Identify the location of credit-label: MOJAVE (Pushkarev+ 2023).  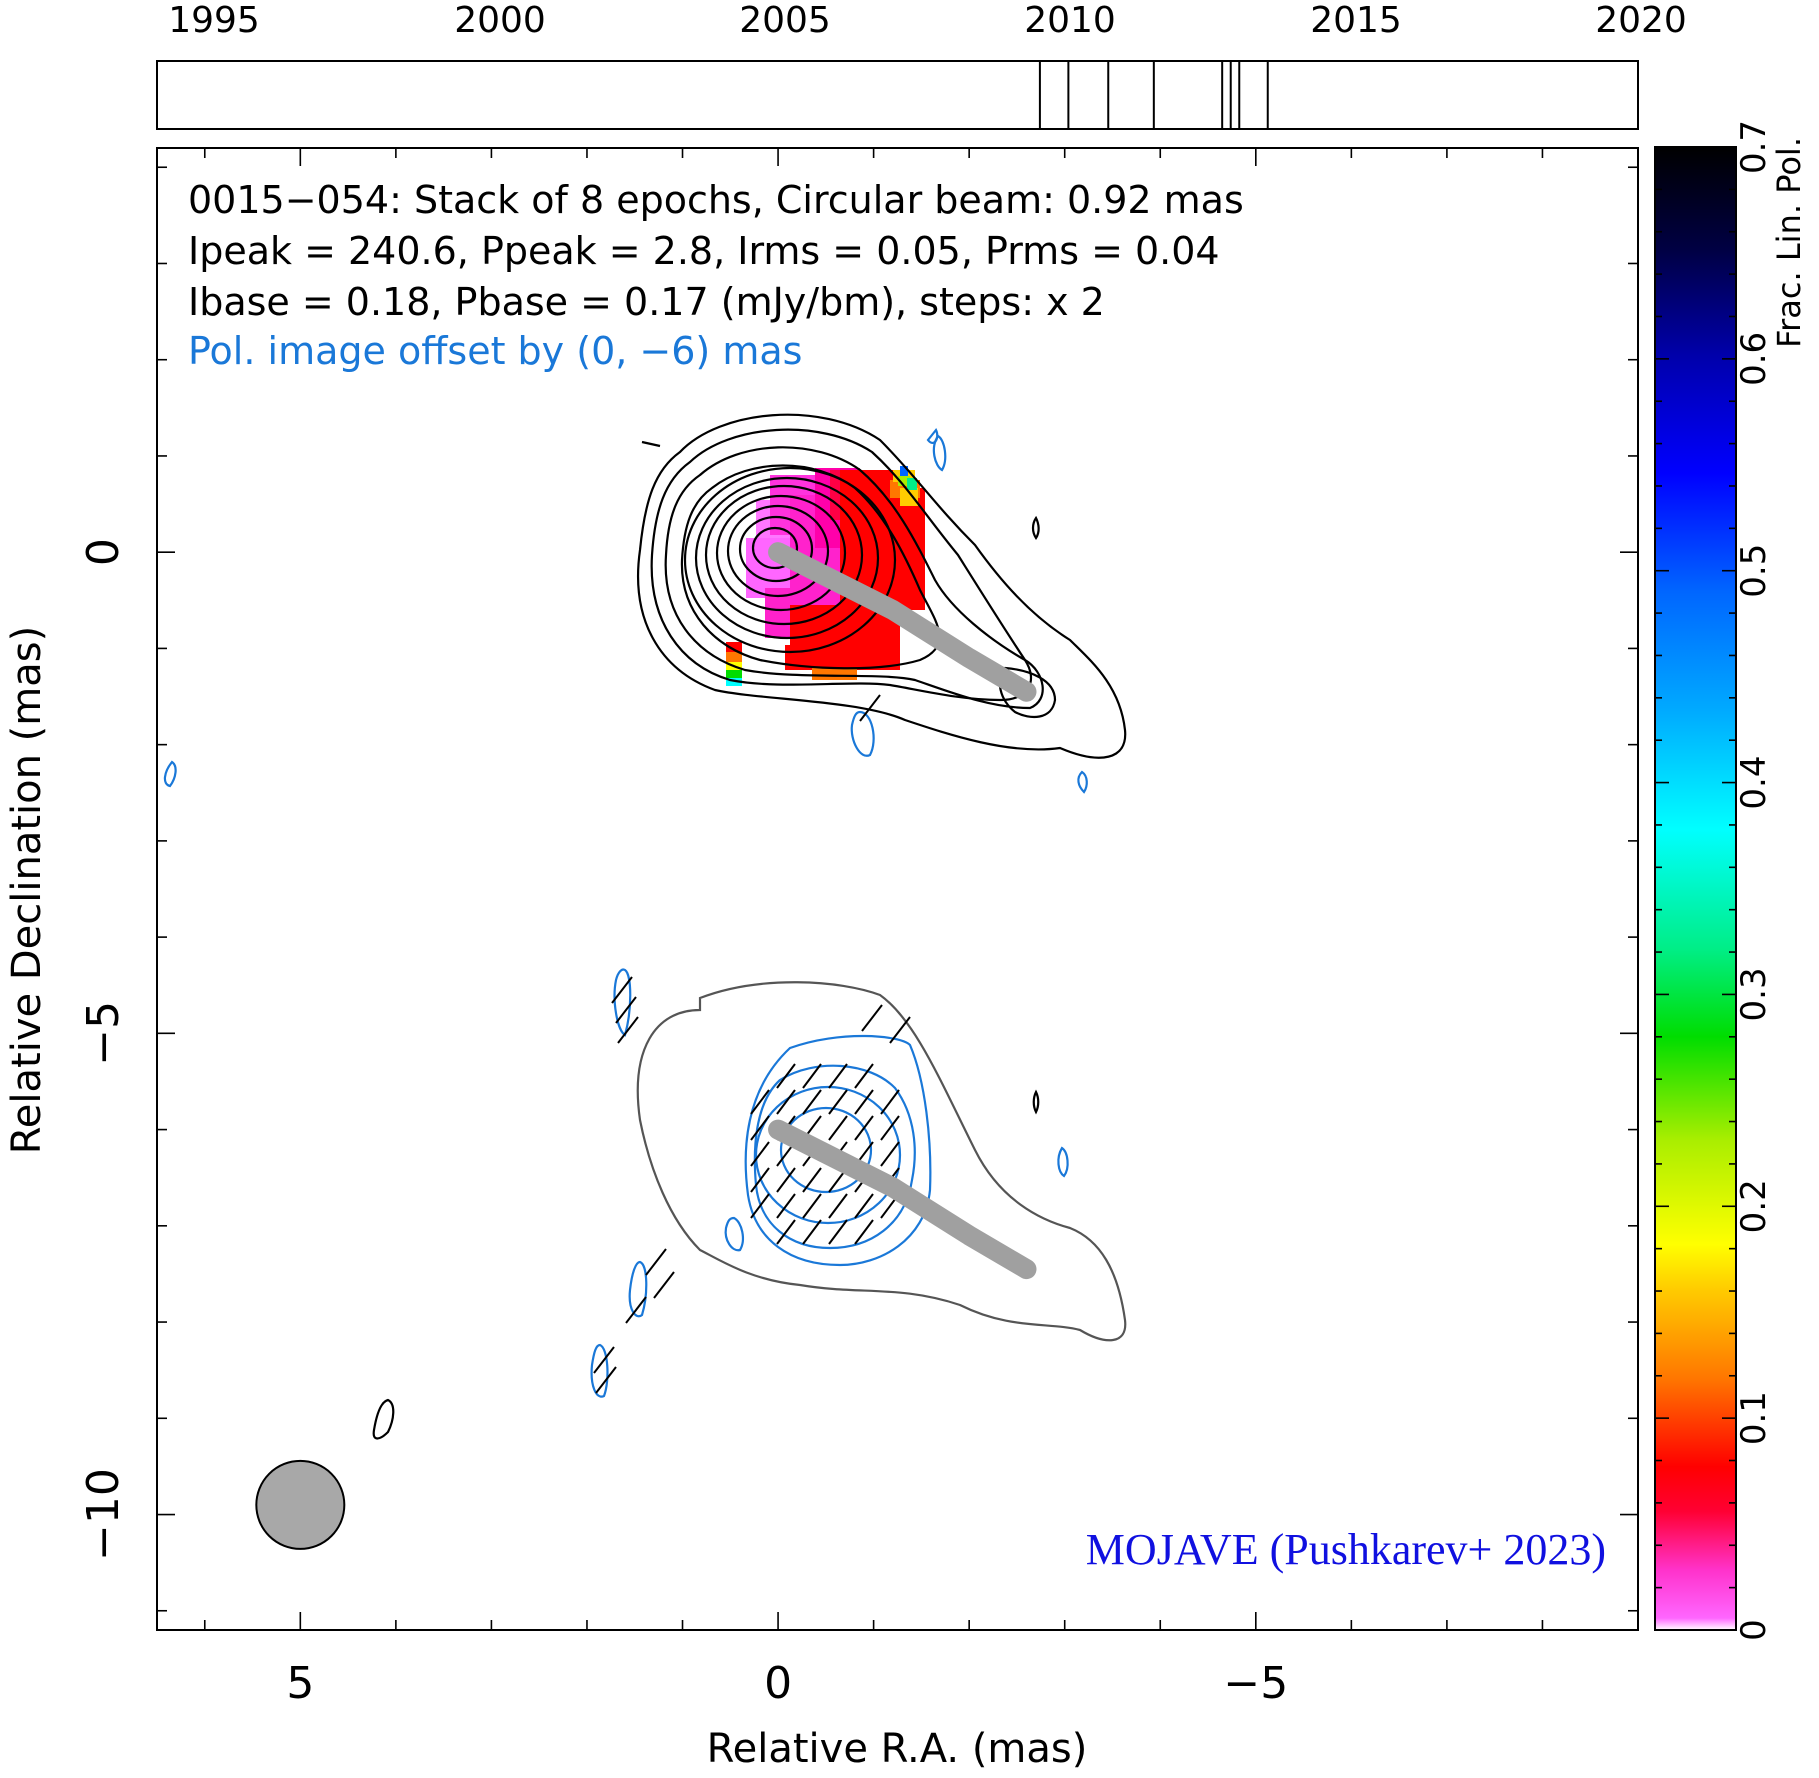
(1346, 1549).